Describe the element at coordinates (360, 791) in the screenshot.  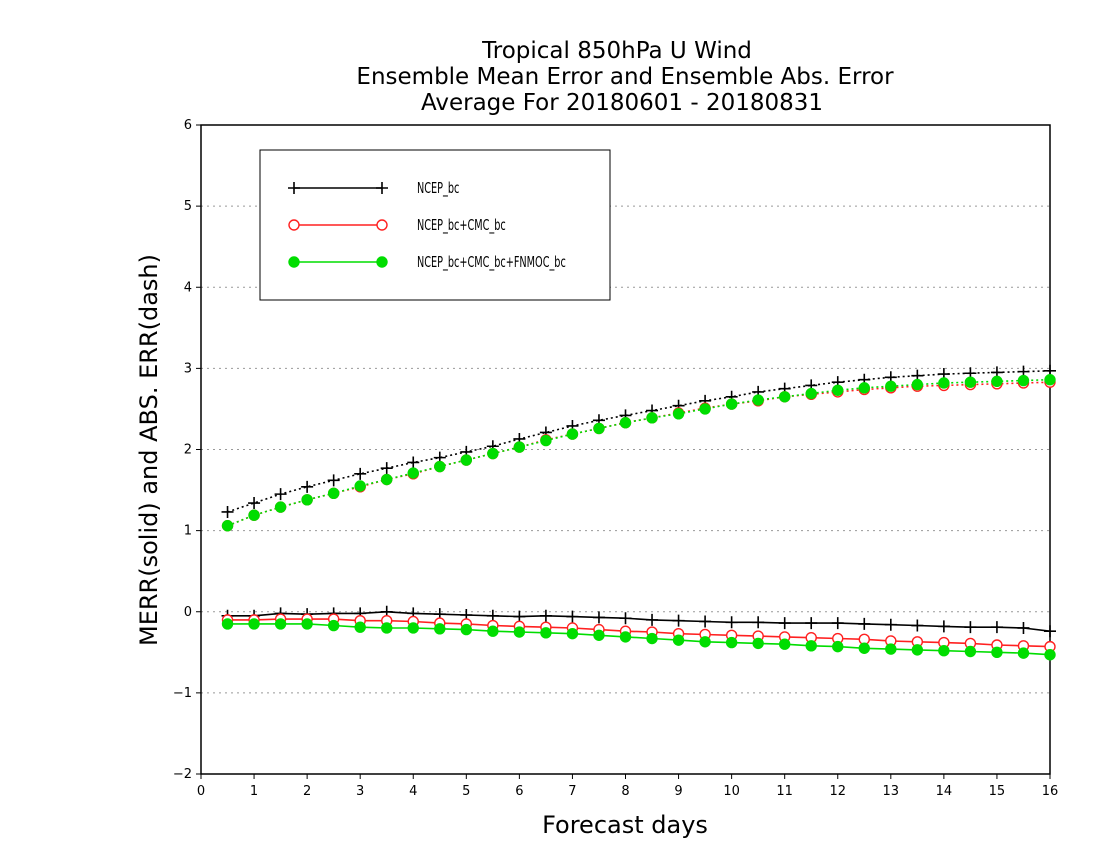
I see `x-tick-label: 3` at that location.